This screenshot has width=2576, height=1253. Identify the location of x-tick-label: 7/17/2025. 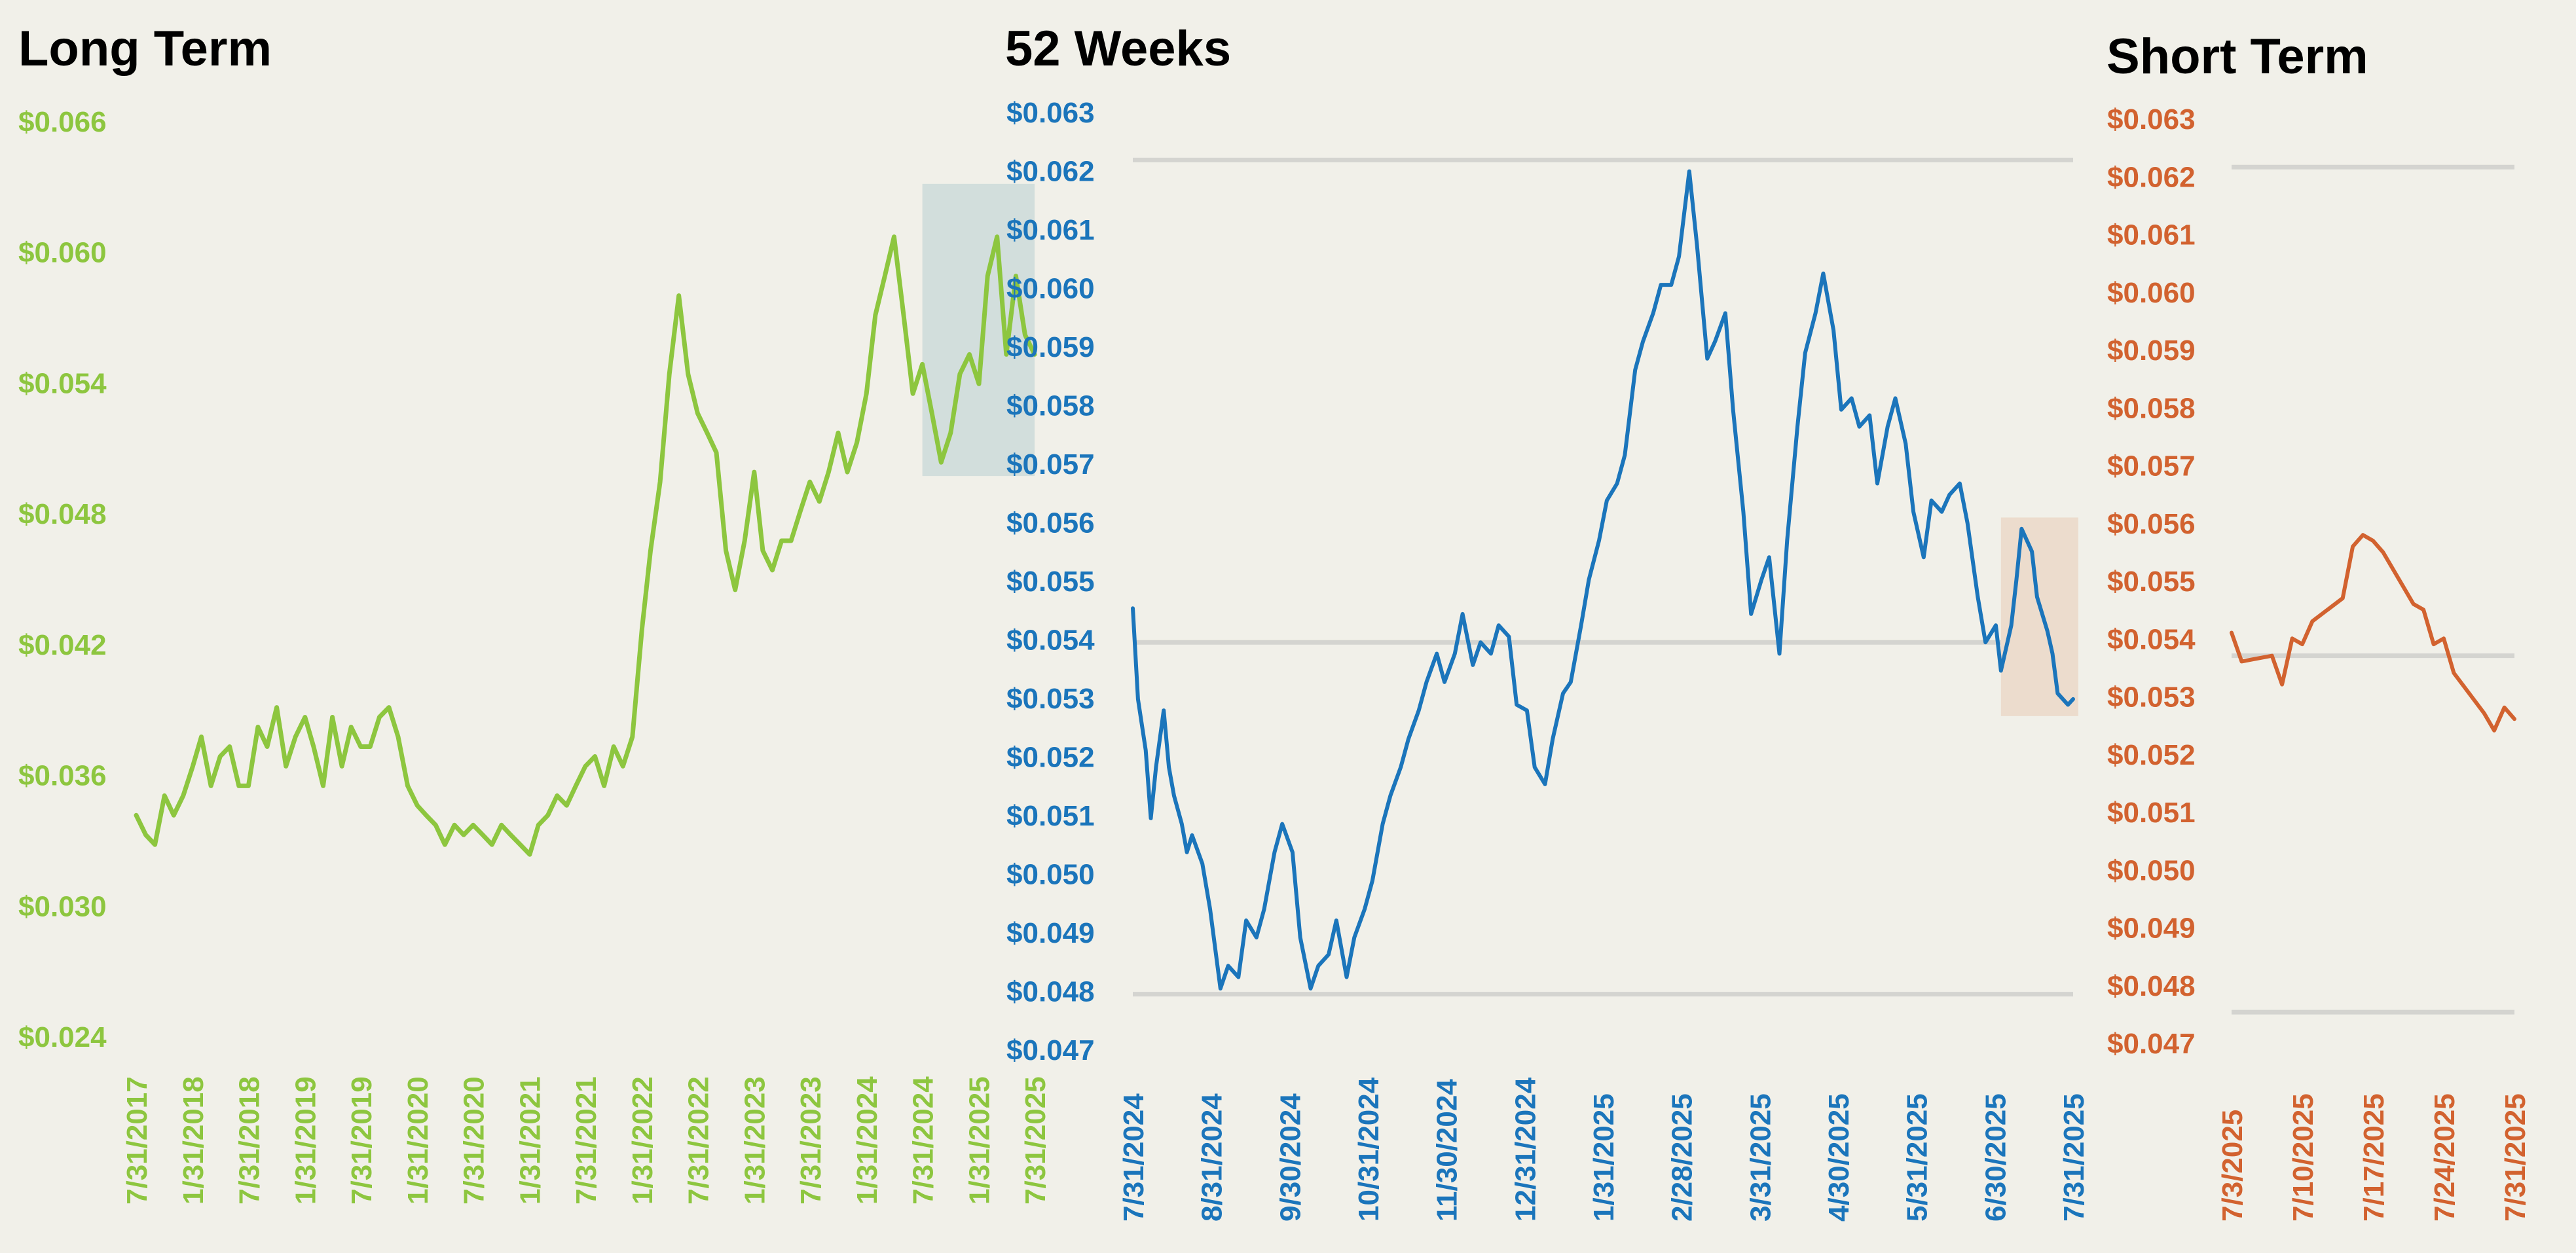
(2374, 1157).